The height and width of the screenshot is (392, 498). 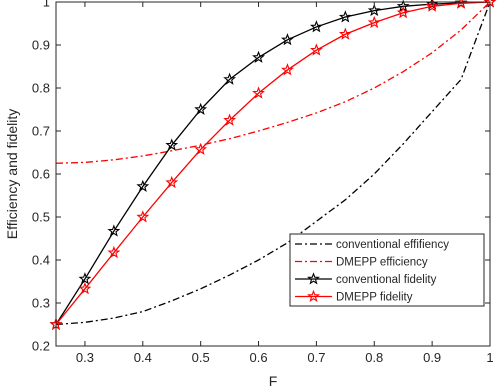 What do you see at coordinates (41, 346) in the screenshot?
I see `y-tick-label: 0.2` at bounding box center [41, 346].